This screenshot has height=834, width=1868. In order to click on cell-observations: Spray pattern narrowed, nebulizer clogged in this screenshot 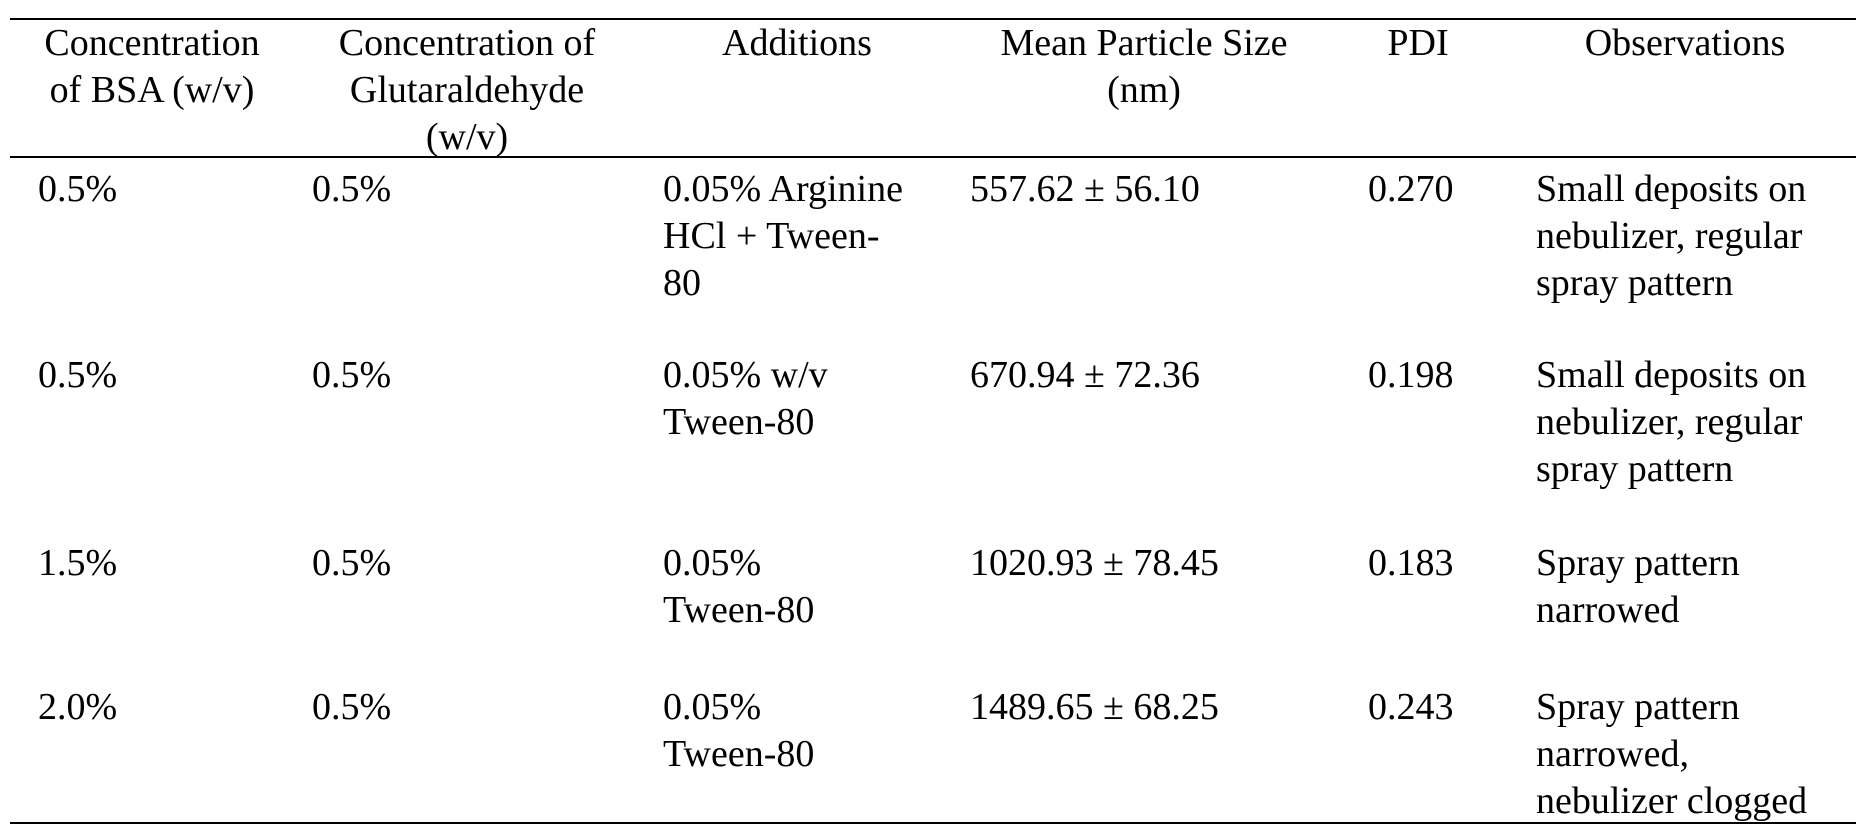, I will do `click(1671, 754)`.